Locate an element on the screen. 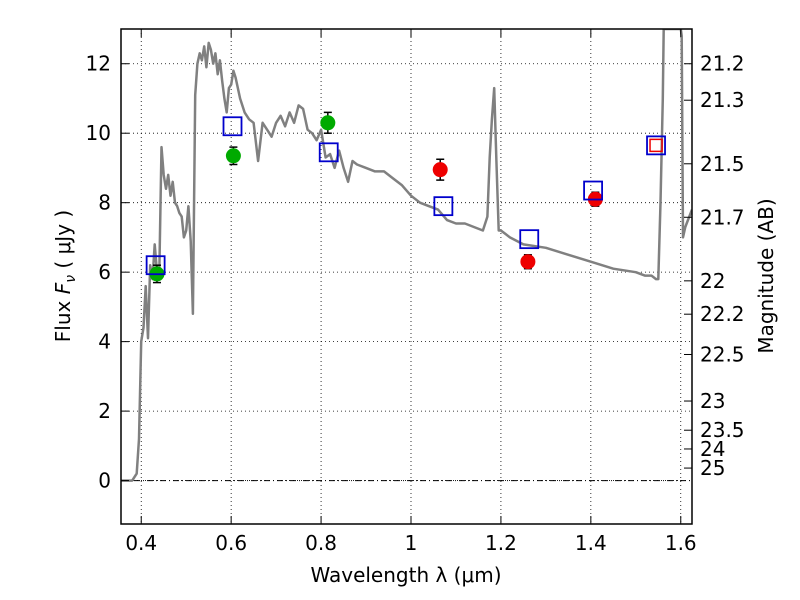 The height and width of the screenshot is (600, 800). y-tick-label: 12 is located at coordinates (98, 64).